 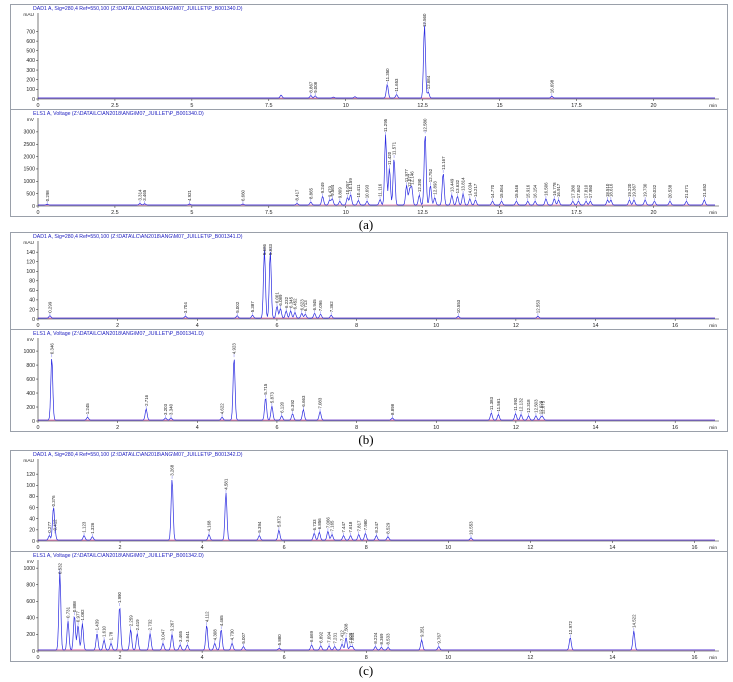 What do you see at coordinates (607, 190) in the screenshot?
I see `peak-label: 18.510` at bounding box center [607, 190].